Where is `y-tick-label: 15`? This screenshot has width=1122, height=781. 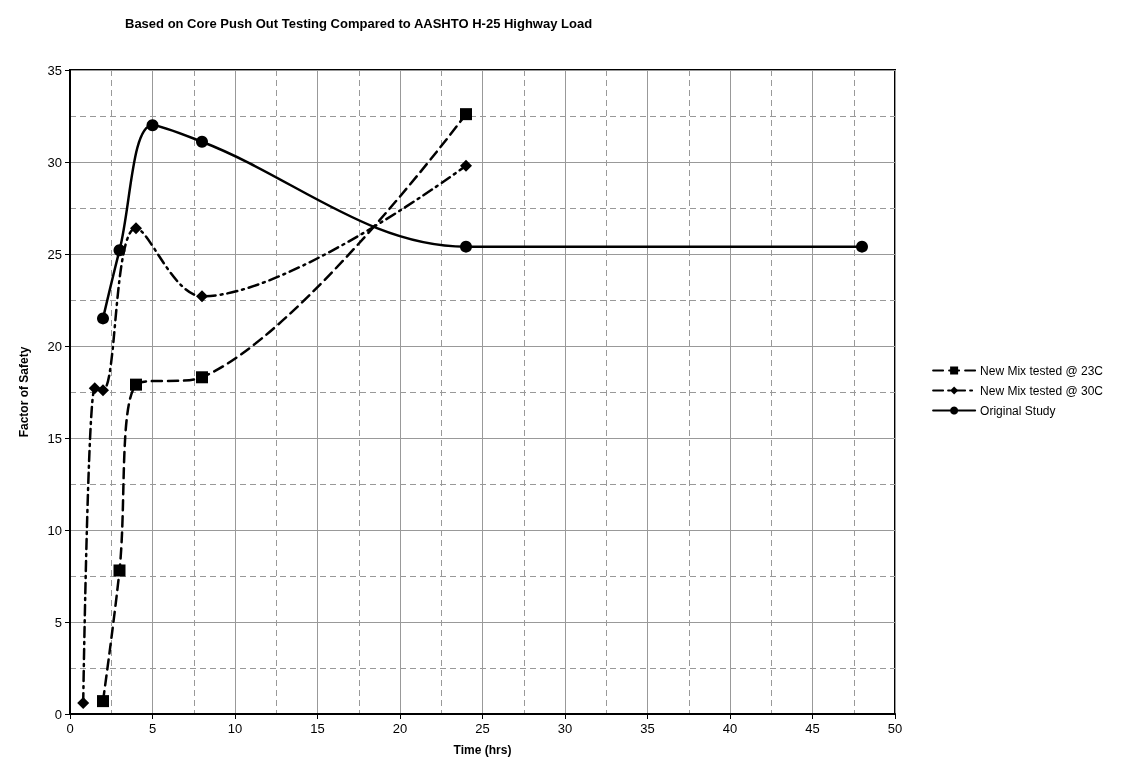 y-tick-label: 15 is located at coordinates (54, 438).